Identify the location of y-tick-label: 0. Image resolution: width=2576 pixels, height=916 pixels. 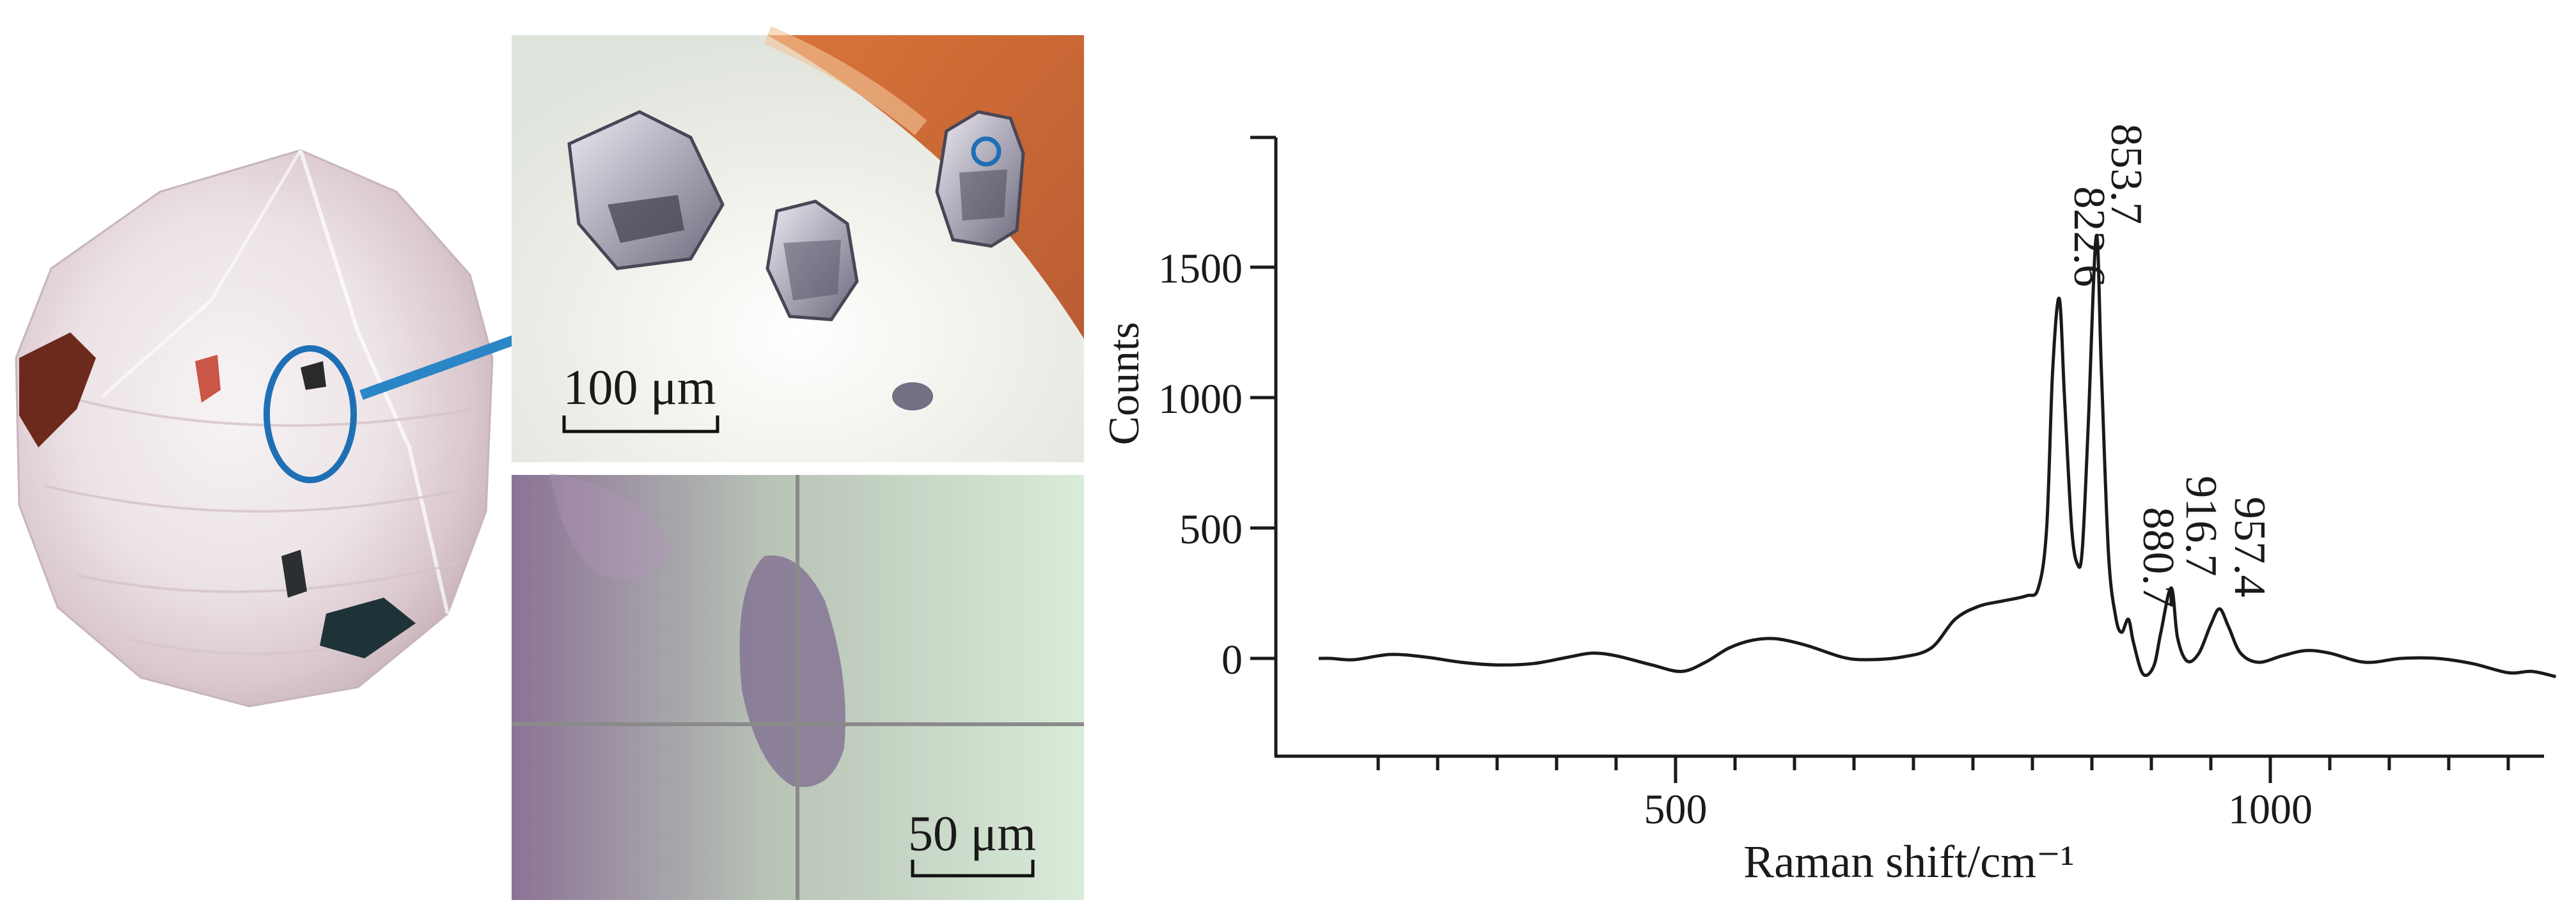
(1232, 660).